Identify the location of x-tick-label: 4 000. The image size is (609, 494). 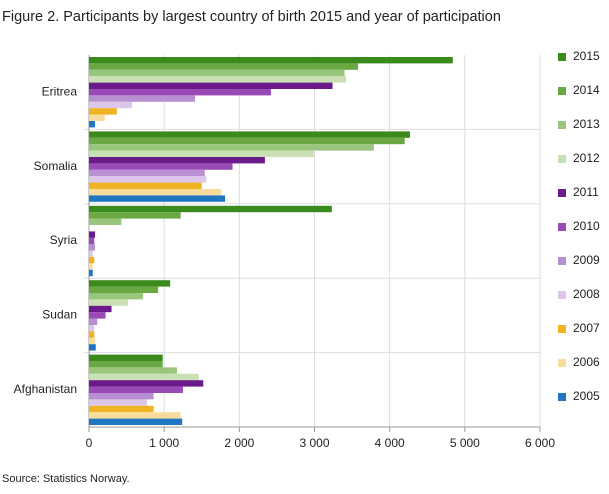
(390, 443).